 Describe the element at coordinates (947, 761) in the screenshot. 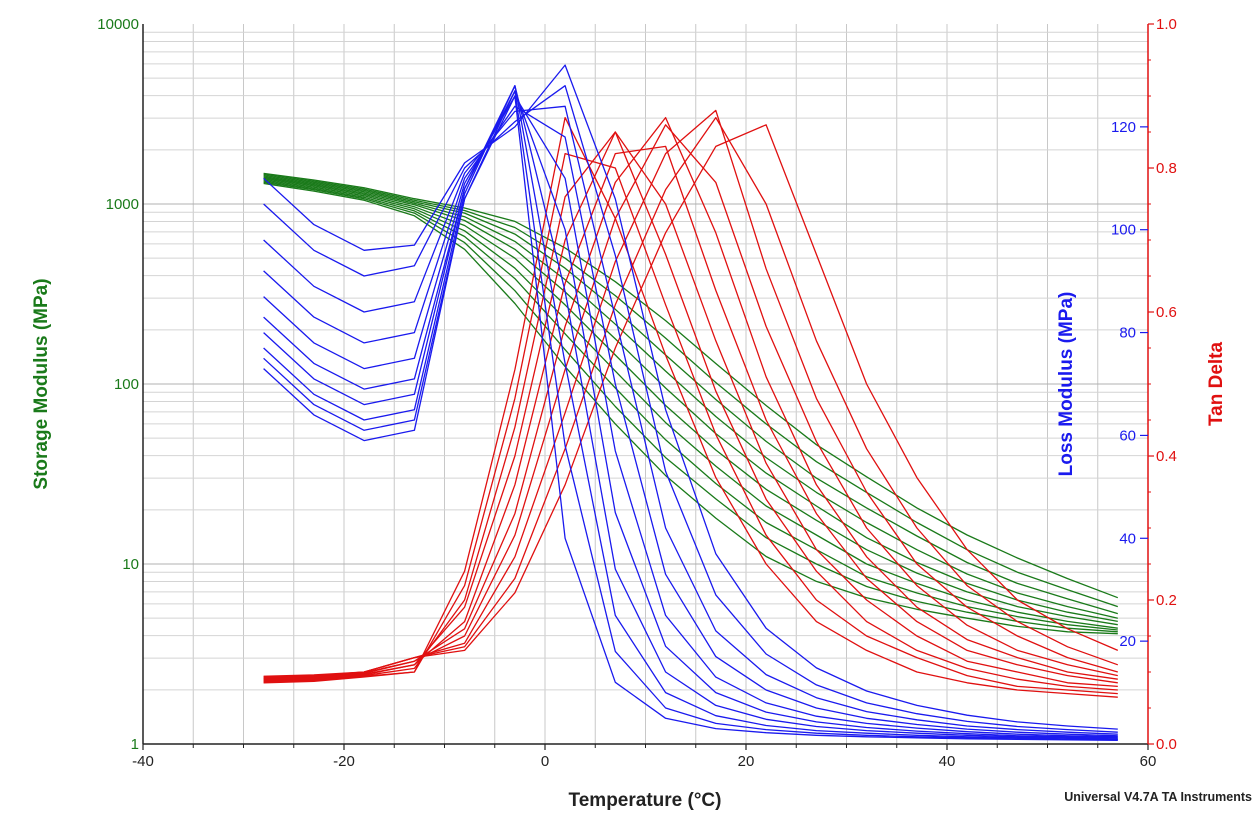

I see `x-tick-label: 40` at that location.